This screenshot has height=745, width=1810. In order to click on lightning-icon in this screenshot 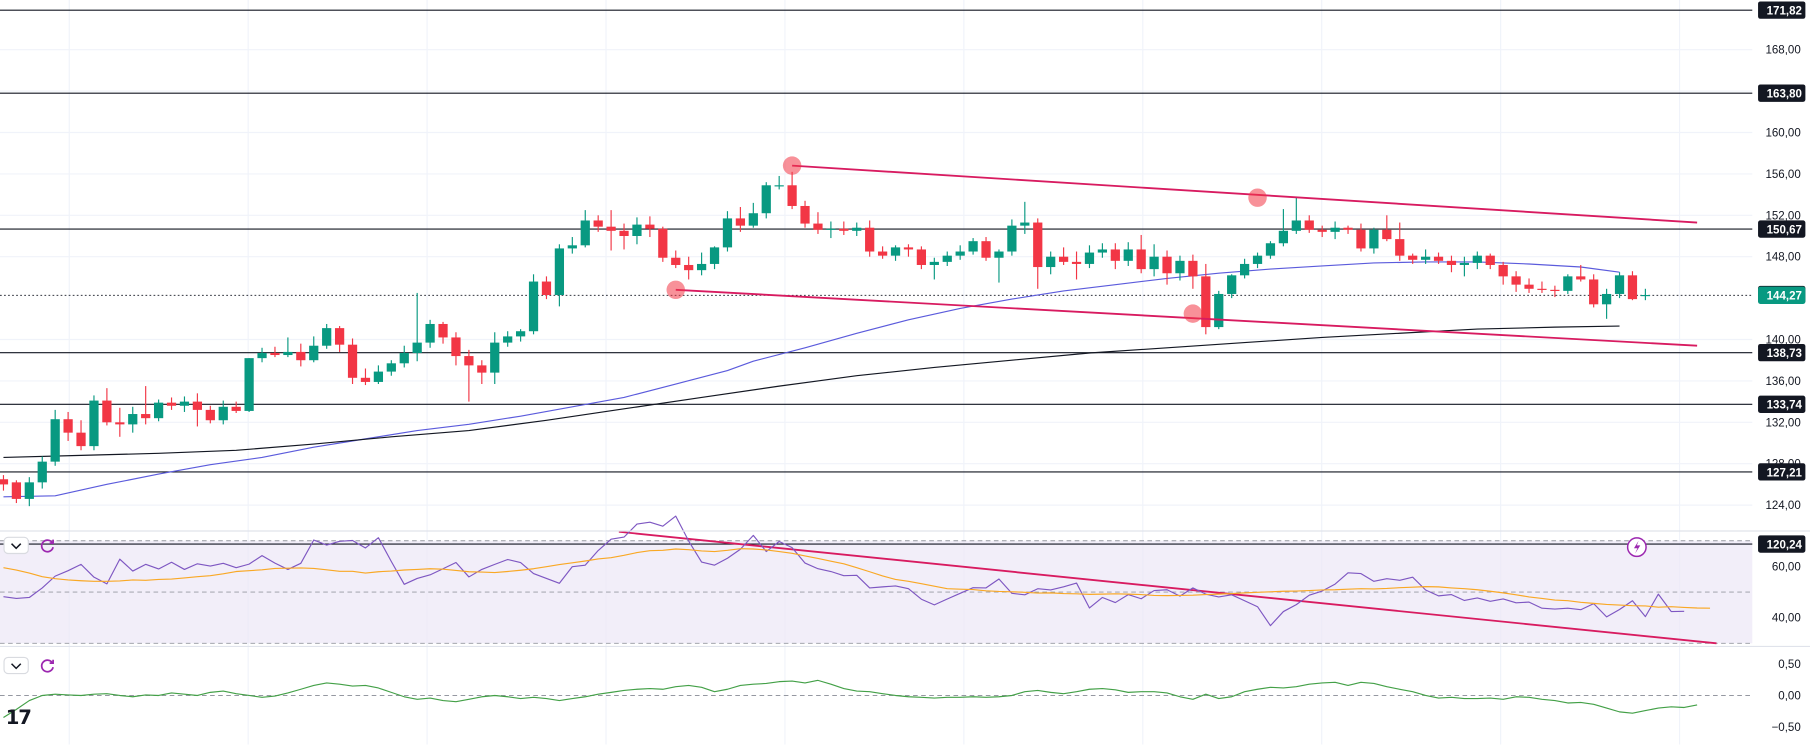, I will do `click(1636, 547)`.